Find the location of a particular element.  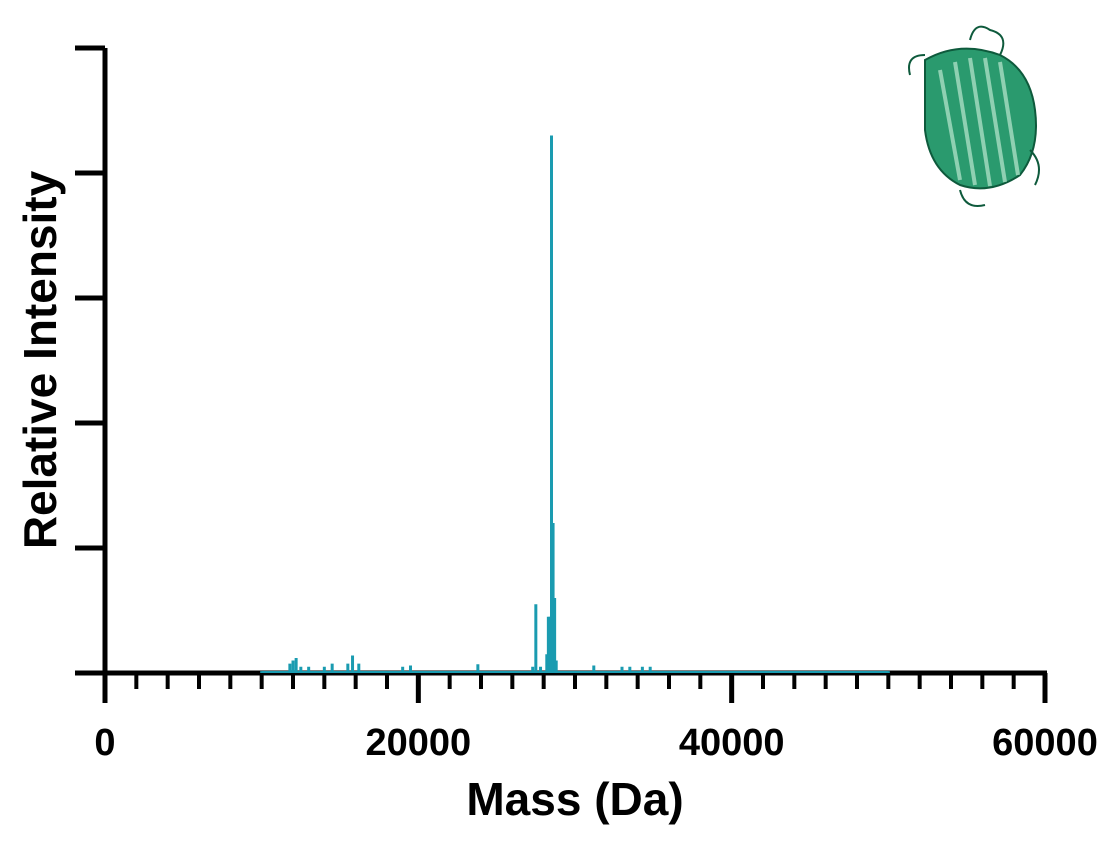

x-tick-label: 60000 is located at coordinates (1045, 743).